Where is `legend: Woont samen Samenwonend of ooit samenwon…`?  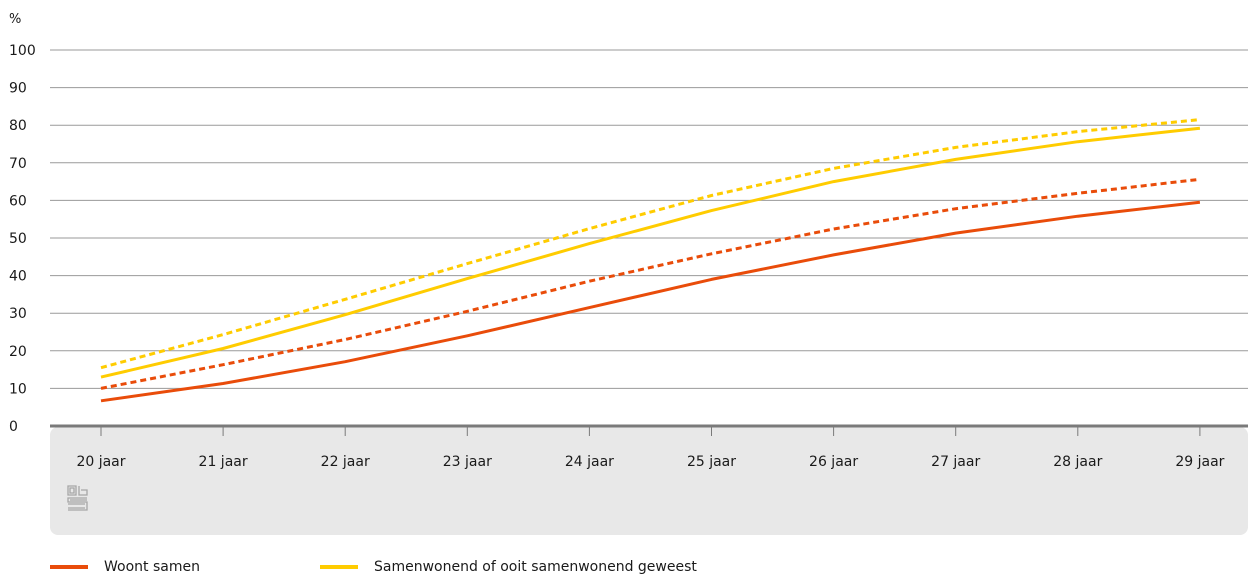 legend: Woont samen Samenwonend of ooit samenwon… is located at coordinates (373, 567).